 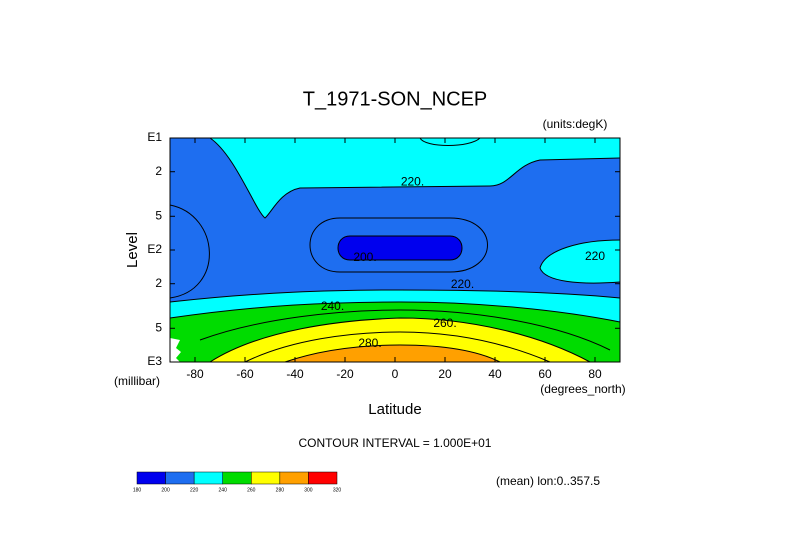 I want to click on contour-label: 220, so click(x=595, y=256).